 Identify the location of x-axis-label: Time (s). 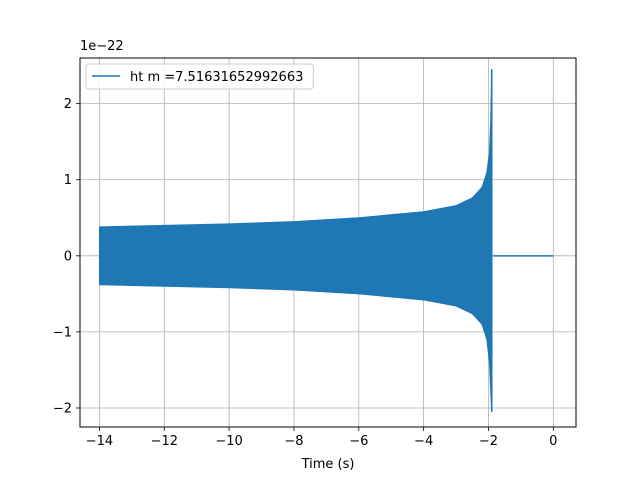
(328, 464).